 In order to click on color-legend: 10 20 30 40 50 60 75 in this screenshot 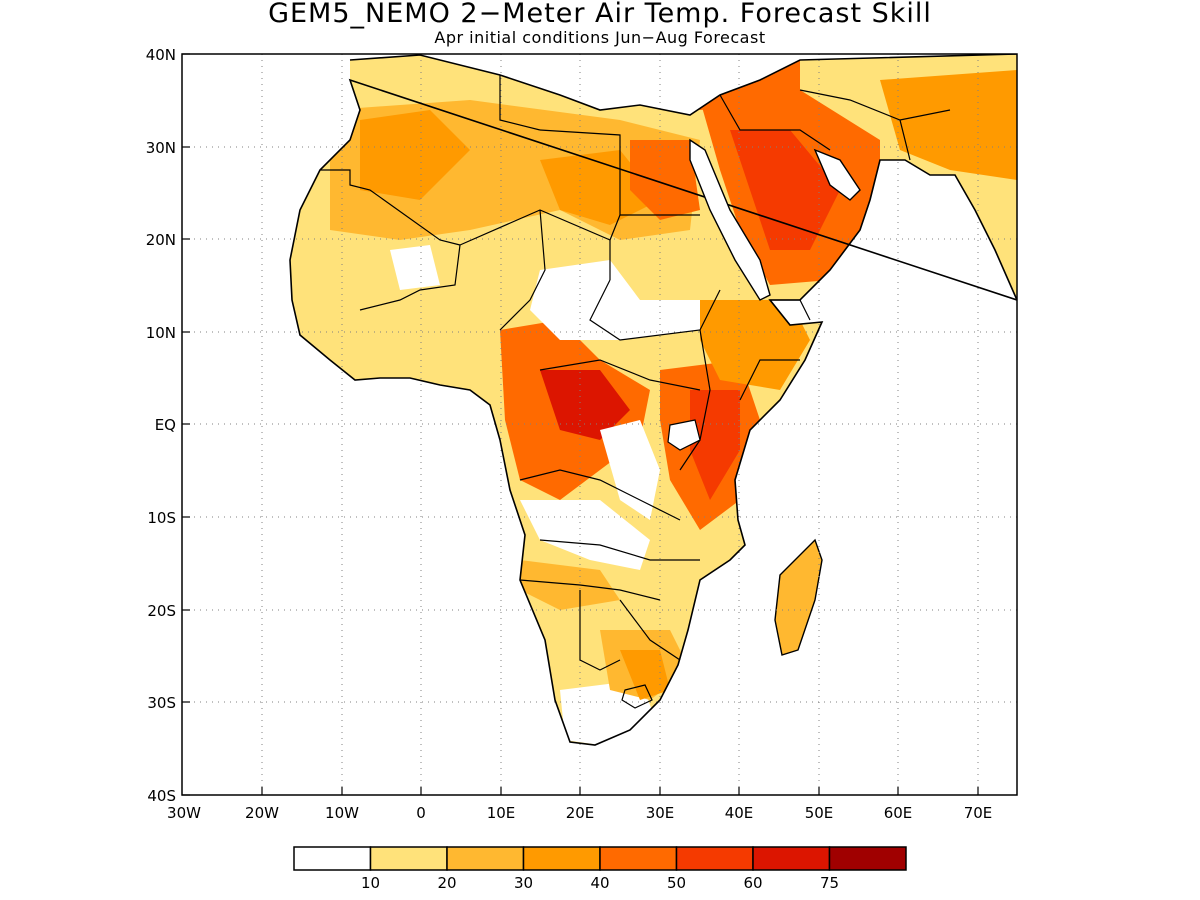, I will do `click(600, 869)`.